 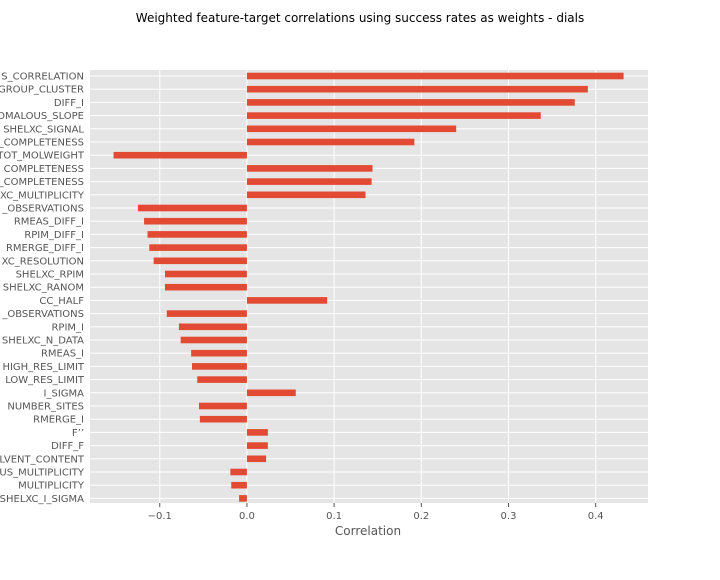 What do you see at coordinates (61, 301) in the screenshot?
I see `y-tick-label: CC_HALF` at bounding box center [61, 301].